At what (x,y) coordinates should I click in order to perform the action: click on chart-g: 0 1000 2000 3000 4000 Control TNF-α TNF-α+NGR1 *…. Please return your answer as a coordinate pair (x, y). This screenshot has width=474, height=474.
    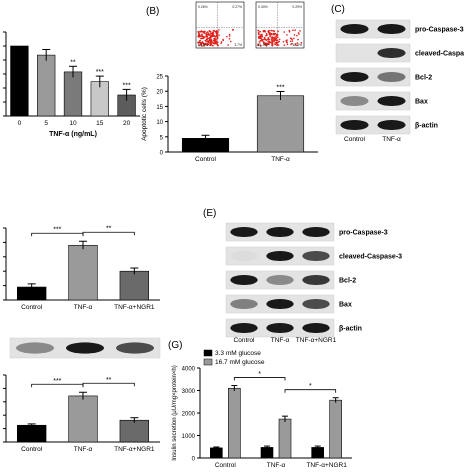
    Looking at the image, I should click on (262, 409).